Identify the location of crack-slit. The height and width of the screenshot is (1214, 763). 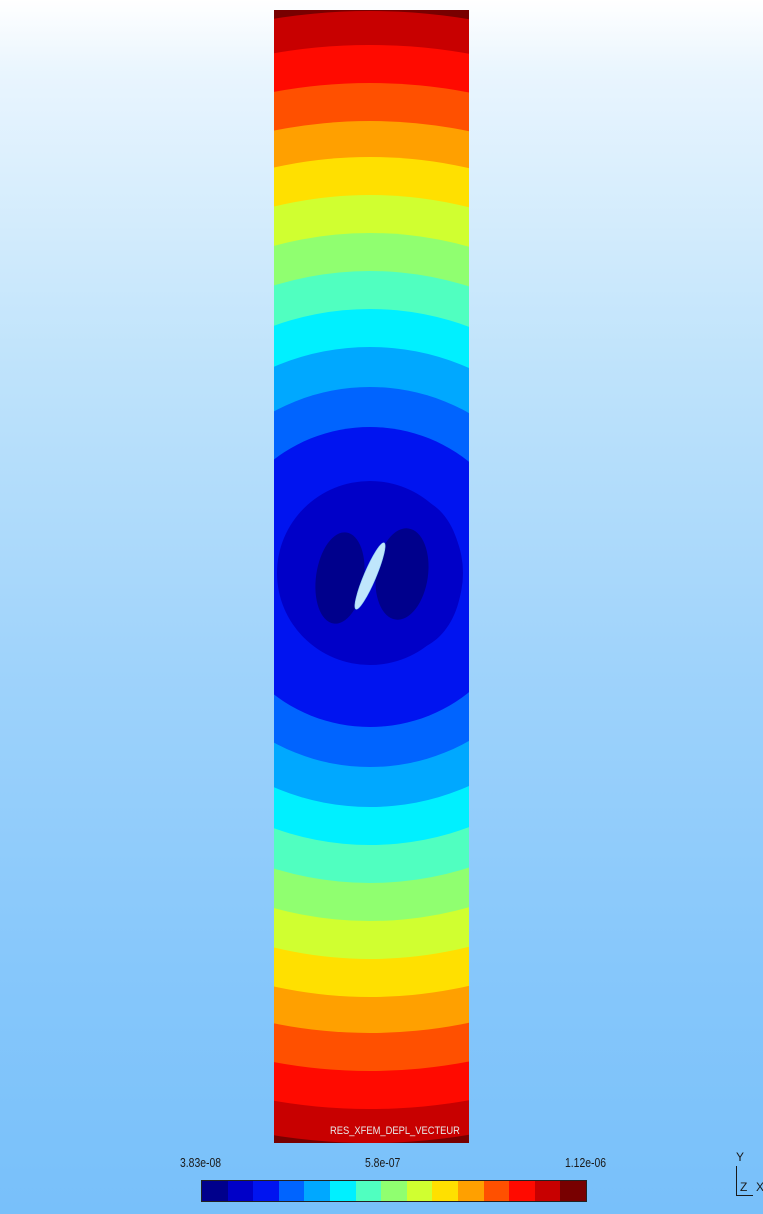
(370, 576).